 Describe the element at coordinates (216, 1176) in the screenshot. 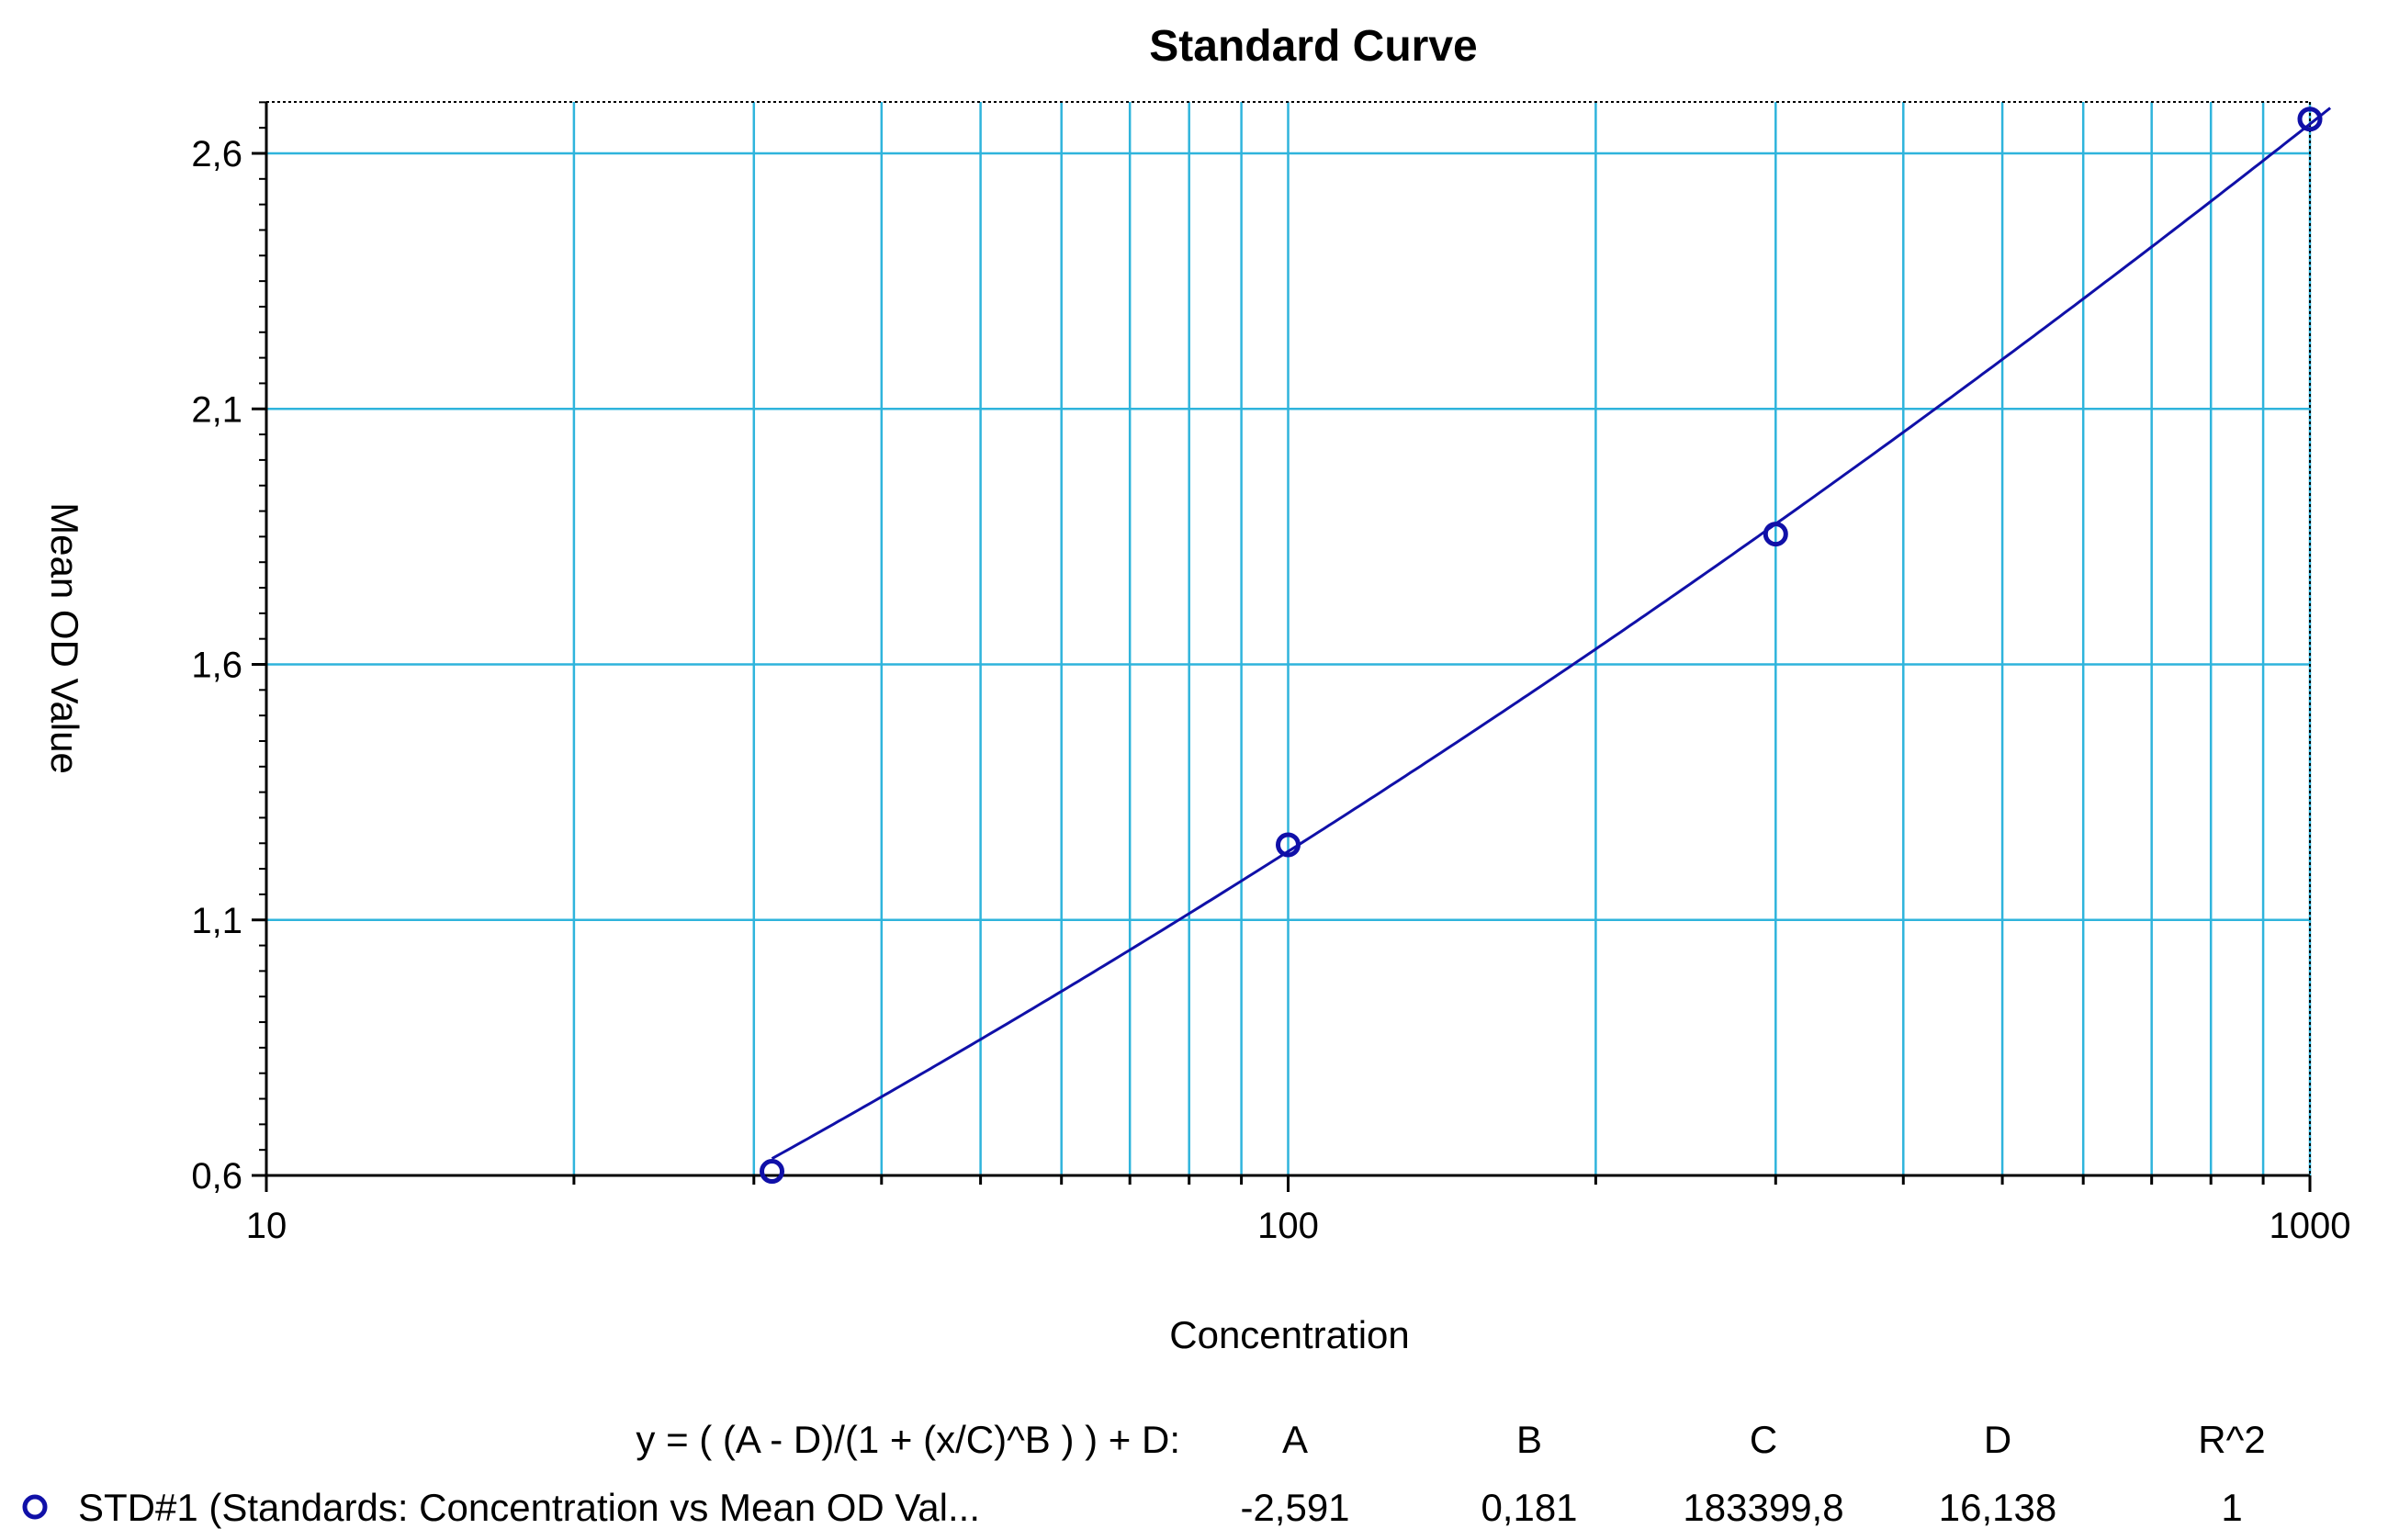

I see `y-tick-label: 0,6` at that location.